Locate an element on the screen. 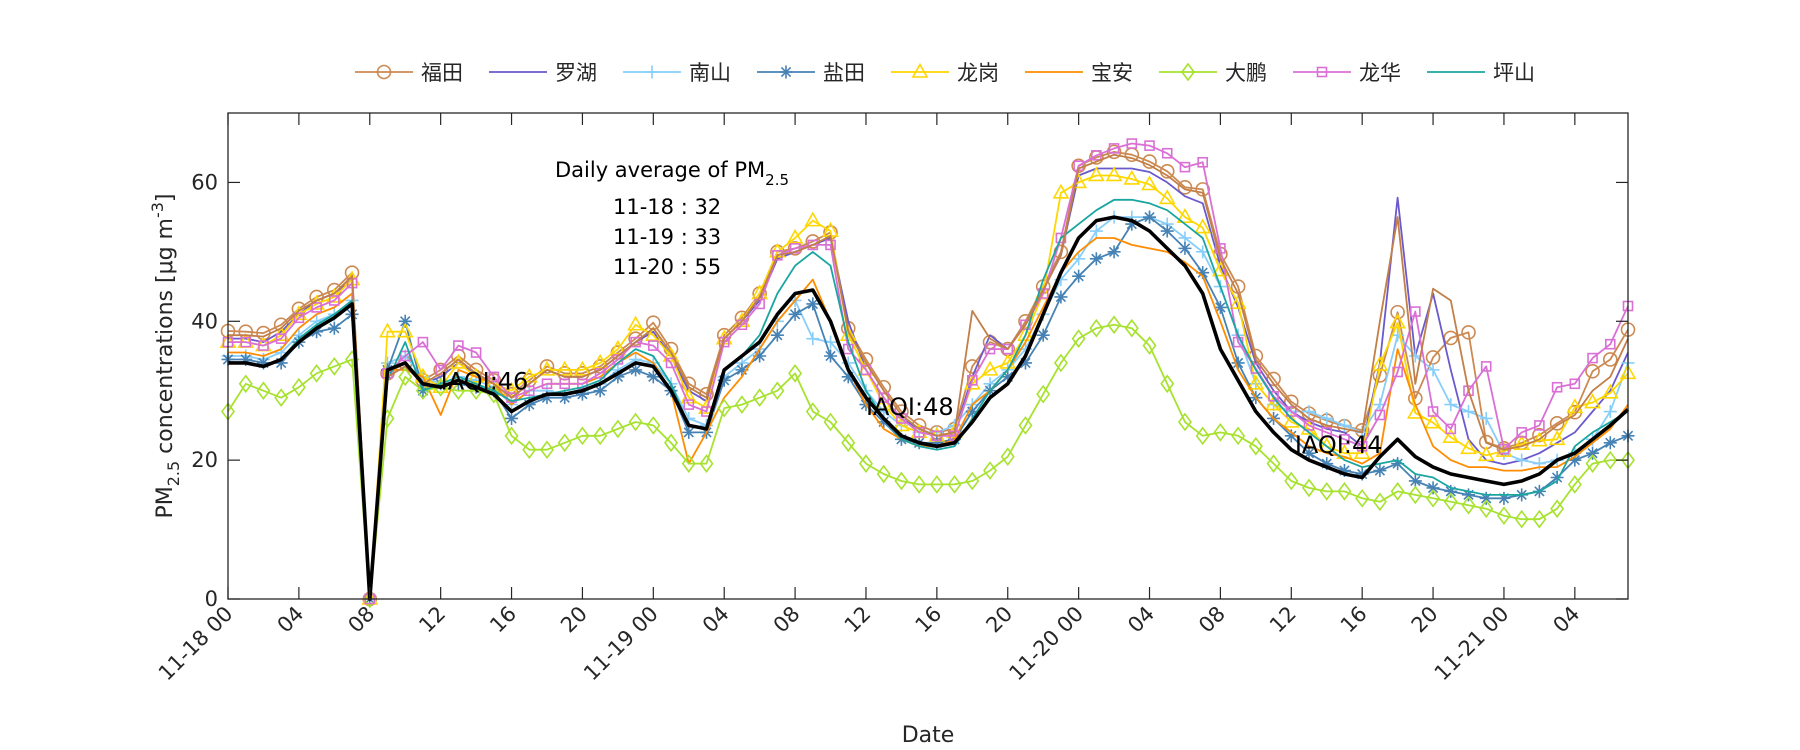 The width and height of the screenshot is (1800, 750). legend: 福田 罗湖 南山 盐田 龙岗 宝安 大鹏 龙华 坪山 is located at coordinates (945, 73).